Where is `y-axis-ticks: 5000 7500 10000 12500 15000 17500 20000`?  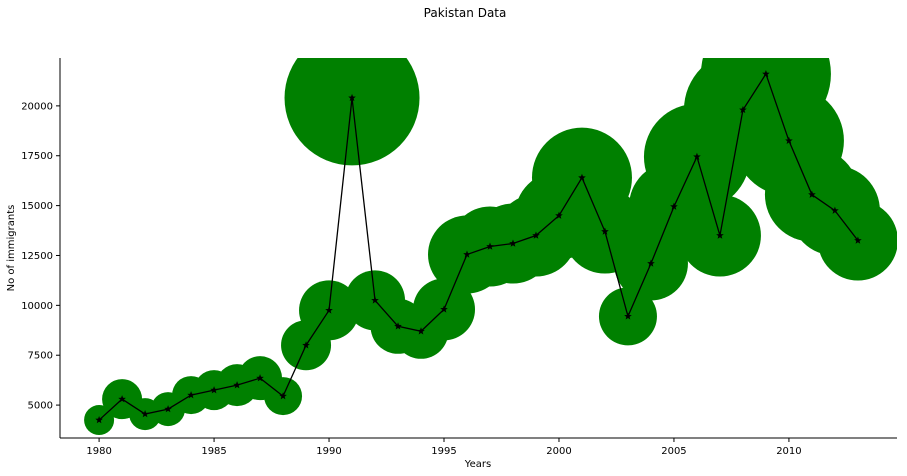
y-axis-ticks: 5000 7500 10000 12500 15000 17500 20000 is located at coordinates (40, 256).